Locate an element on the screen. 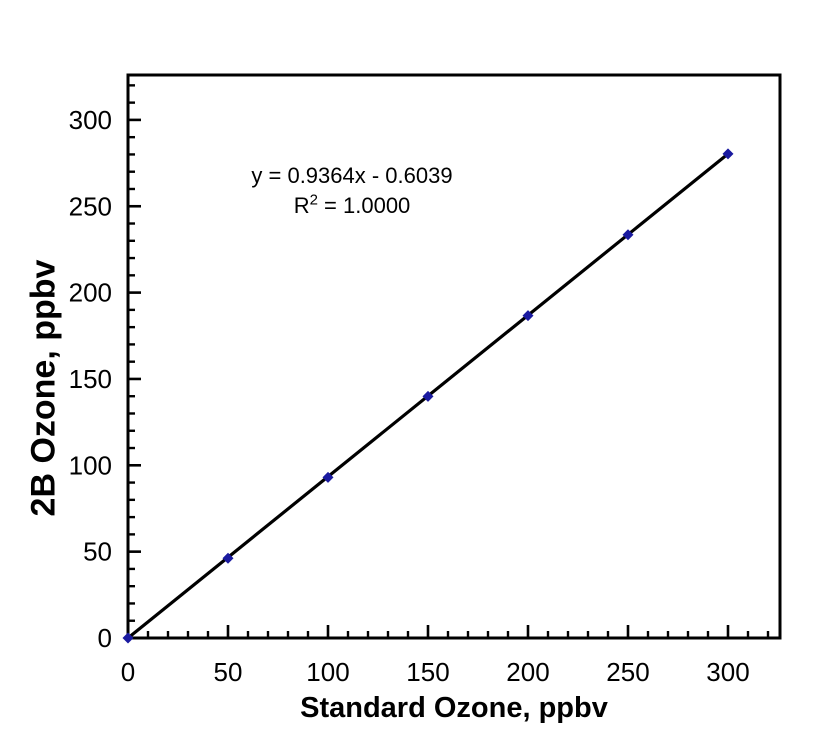 This screenshot has height=738, width=830. trendline-equation: y = 0.9364x - 0.6039 is located at coordinates (352, 175).